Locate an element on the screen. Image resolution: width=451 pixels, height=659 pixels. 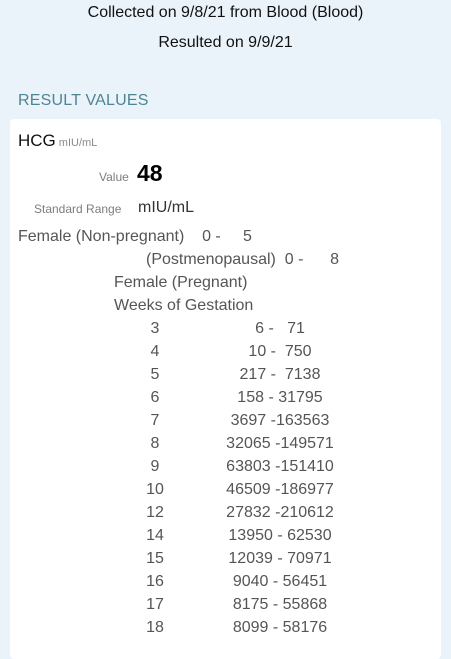
gestation-week: 9 is located at coordinates (155, 466).